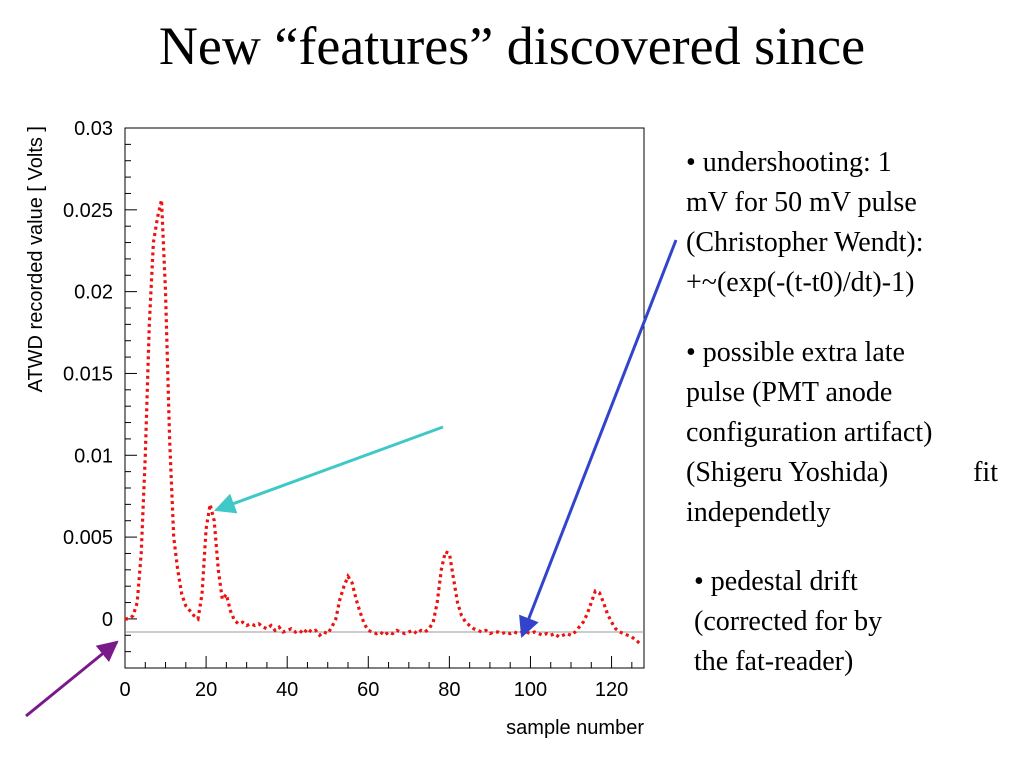  I want to click on bullet-text-fragment: fit, so click(985, 472).